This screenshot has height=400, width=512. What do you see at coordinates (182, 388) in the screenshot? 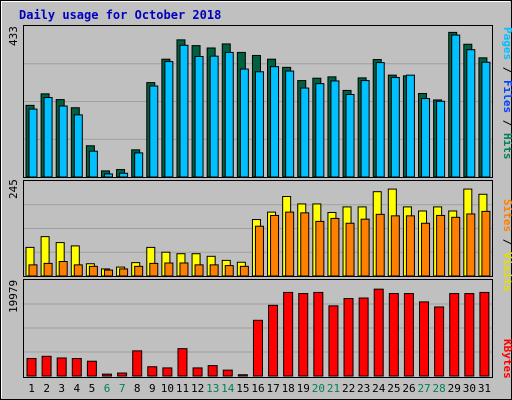
I see `x-tick-label: 11` at bounding box center [182, 388].